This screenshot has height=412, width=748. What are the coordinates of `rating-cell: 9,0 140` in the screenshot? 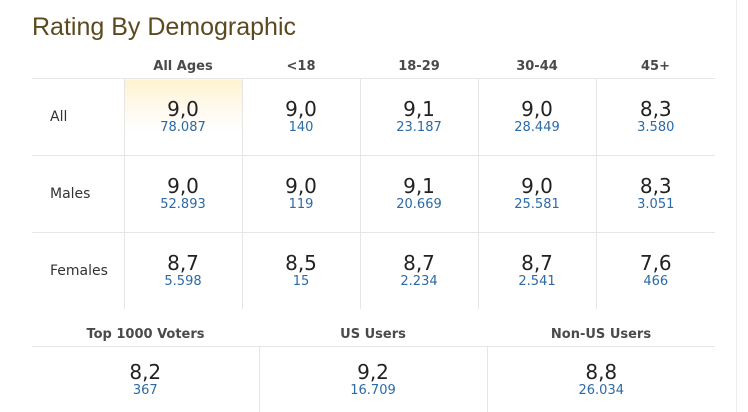 It's located at (300, 117).